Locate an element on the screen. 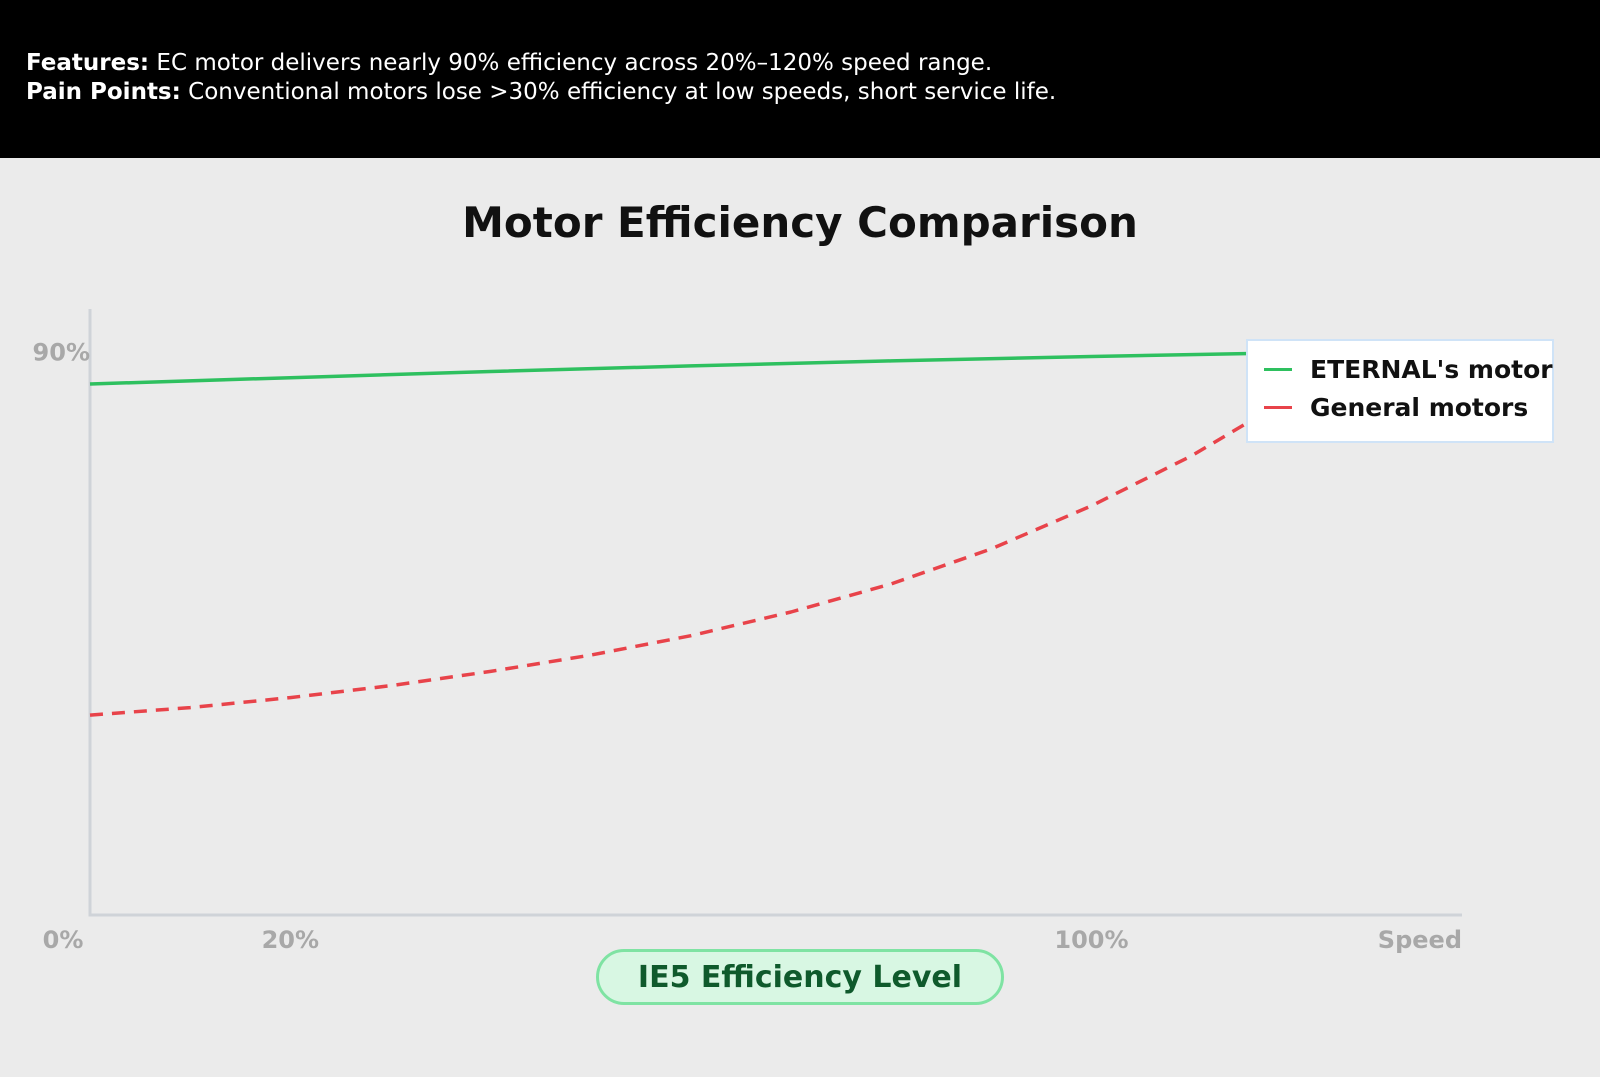 The image size is (1600, 1077). legend-swatch-eternal is located at coordinates (1278, 369).